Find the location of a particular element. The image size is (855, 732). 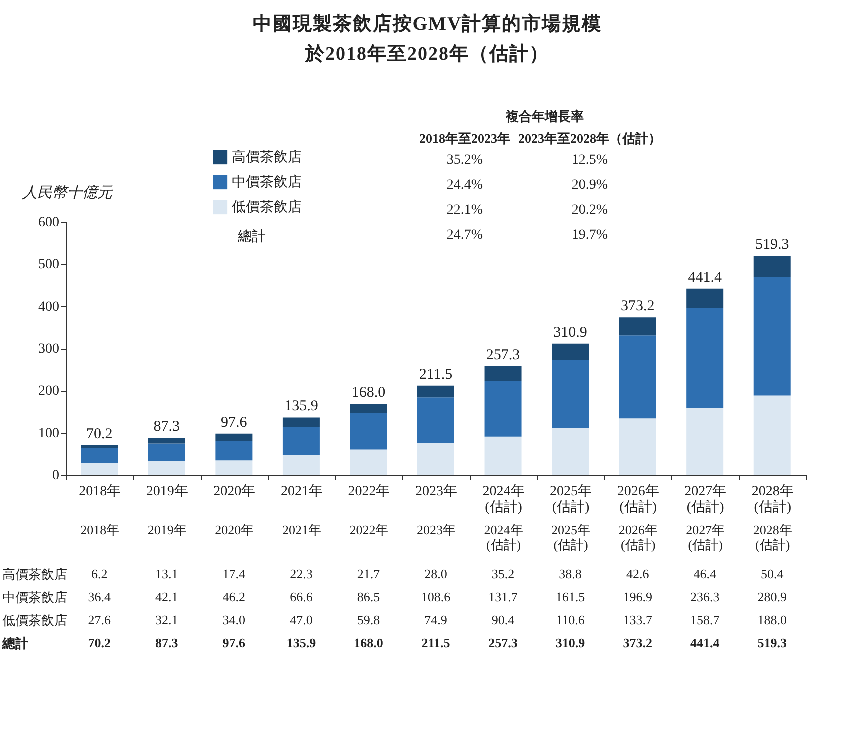

text: 35.2% is located at coordinates (465, 161).